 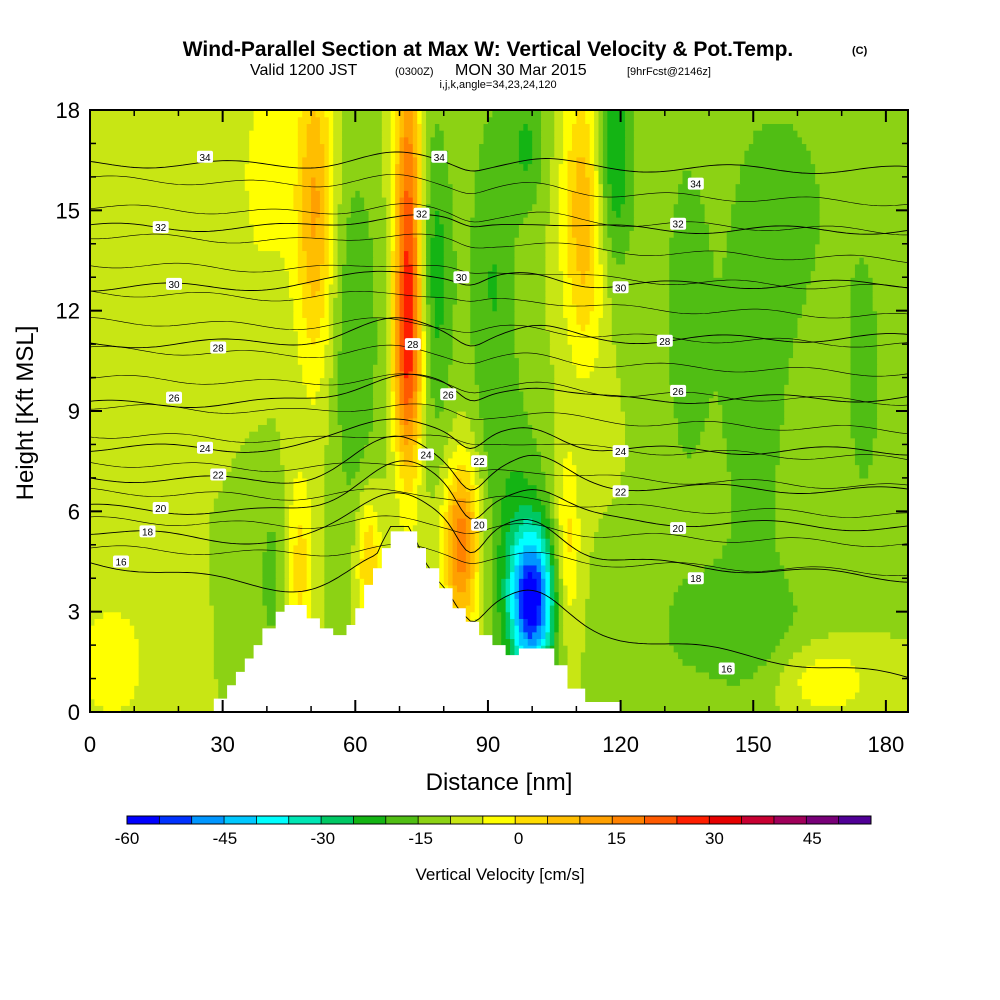 What do you see at coordinates (714, 838) in the screenshot?
I see `colorbar-tick-label: 30` at bounding box center [714, 838].